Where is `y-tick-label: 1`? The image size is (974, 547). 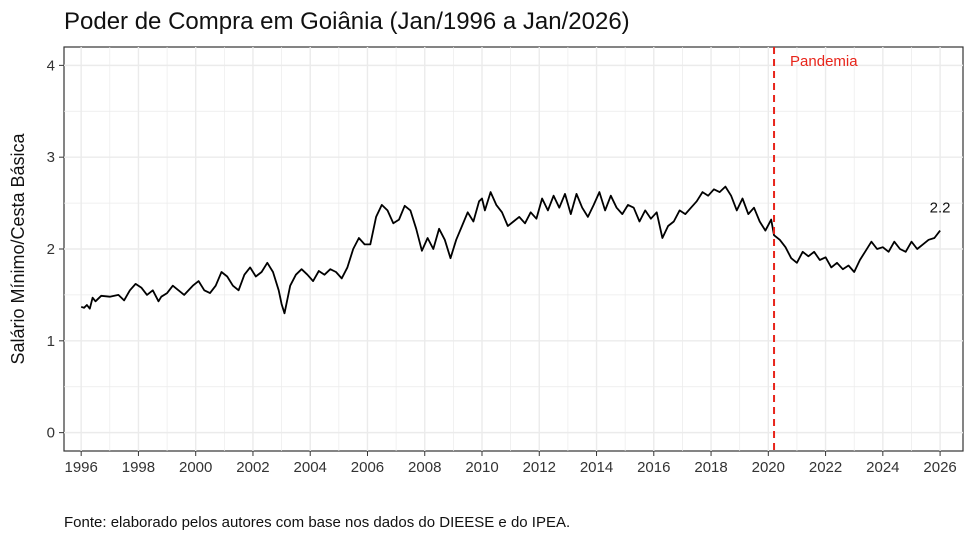 y-tick-label: 1 is located at coordinates (51, 341).